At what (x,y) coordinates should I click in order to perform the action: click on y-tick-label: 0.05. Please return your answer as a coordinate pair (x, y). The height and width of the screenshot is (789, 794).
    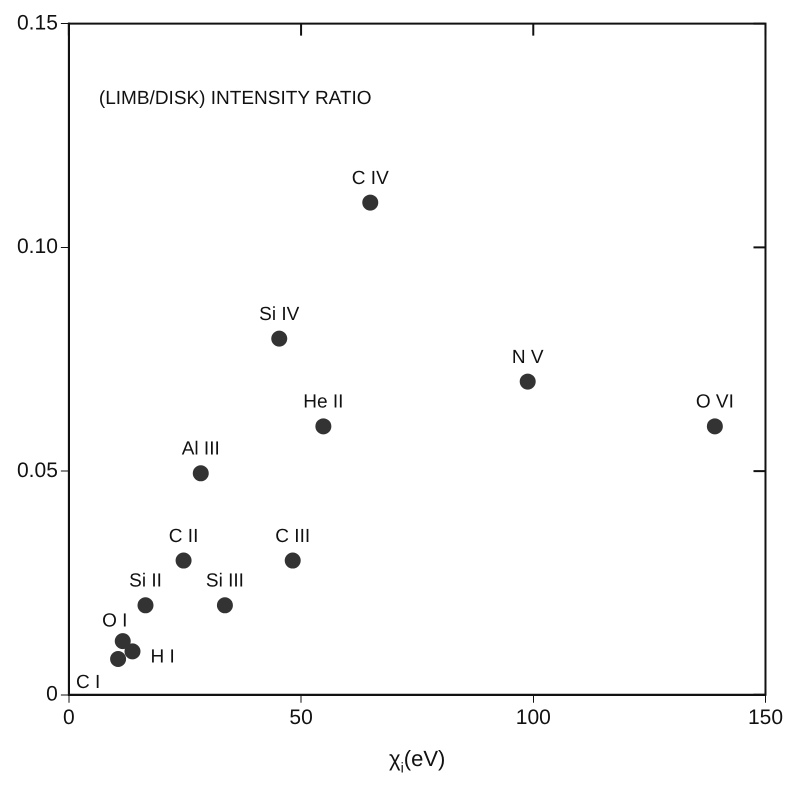
    Looking at the image, I should click on (37, 470).